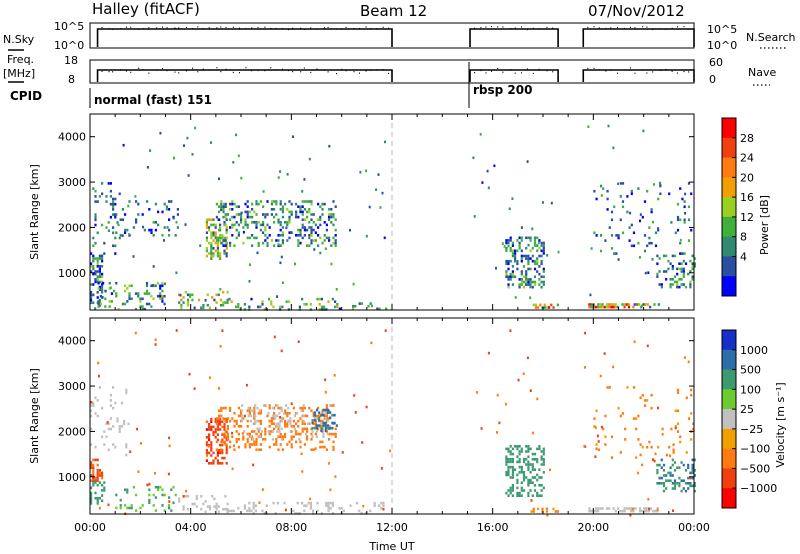 The height and width of the screenshot is (554, 800). Describe the element at coordinates (389, 69) in the screenshot. I see `freq-nave-panel: Freq. [MHz] 18 8 Nave 60 0` at that location.